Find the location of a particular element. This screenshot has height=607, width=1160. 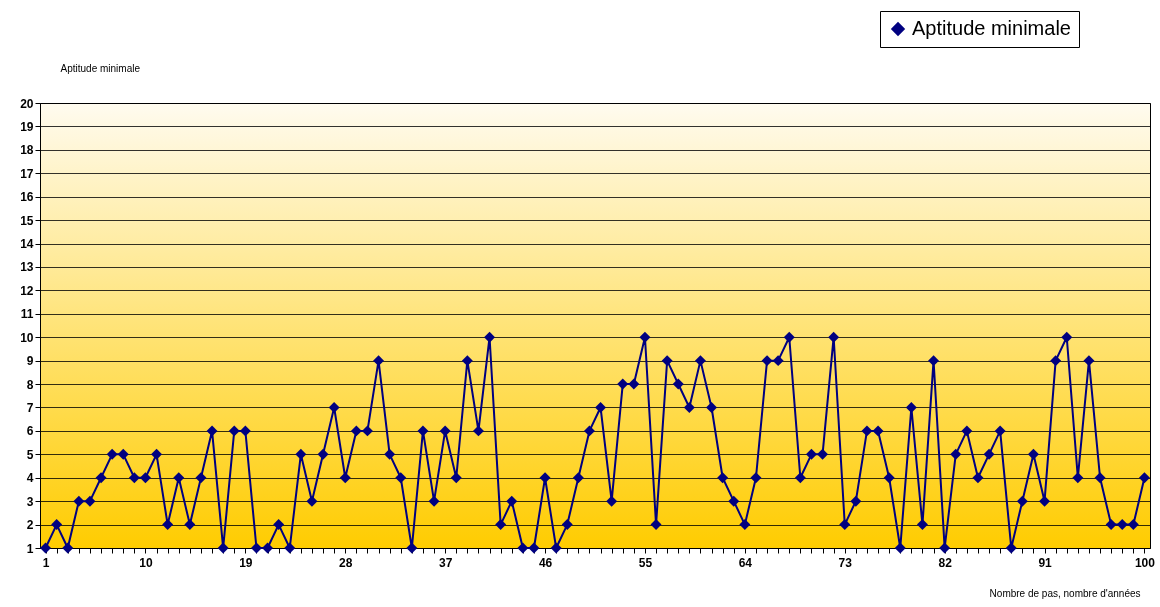

y-tick-label: 7 is located at coordinates (30, 407).